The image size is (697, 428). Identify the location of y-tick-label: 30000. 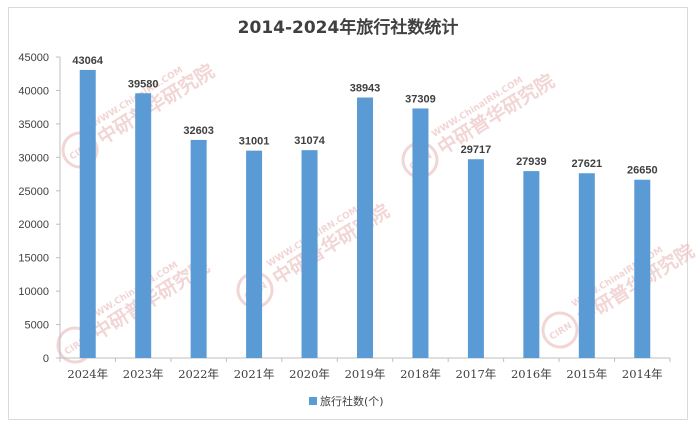
(33, 158).